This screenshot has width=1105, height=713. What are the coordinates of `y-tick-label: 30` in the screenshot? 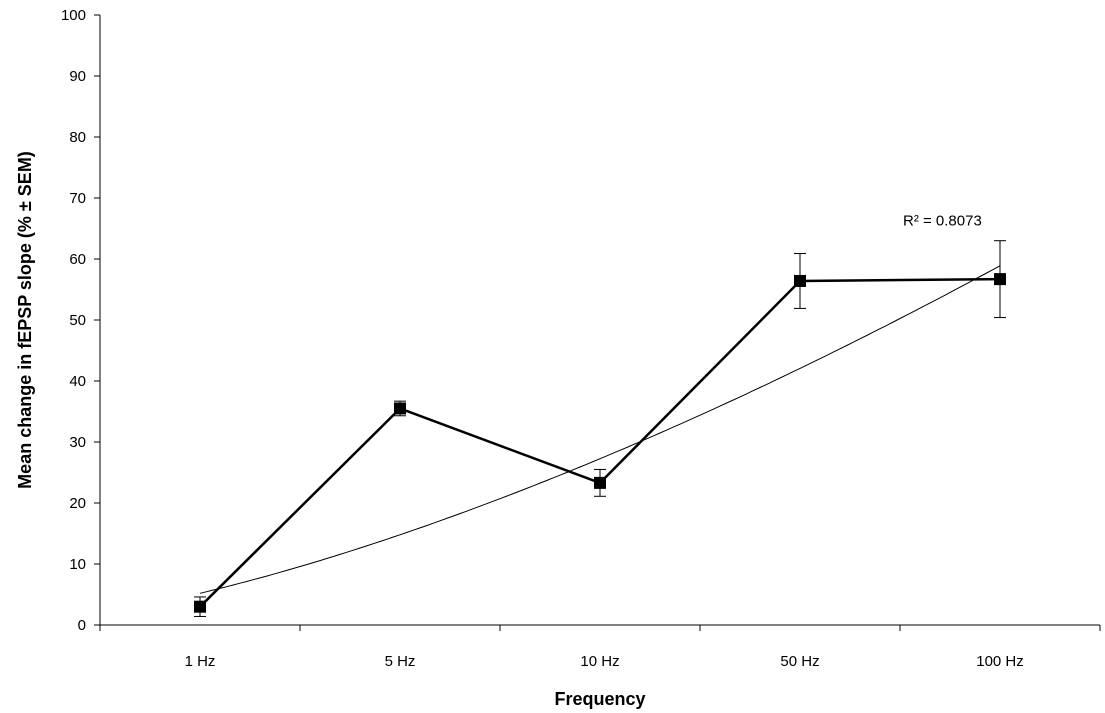 It's located at (77, 442).